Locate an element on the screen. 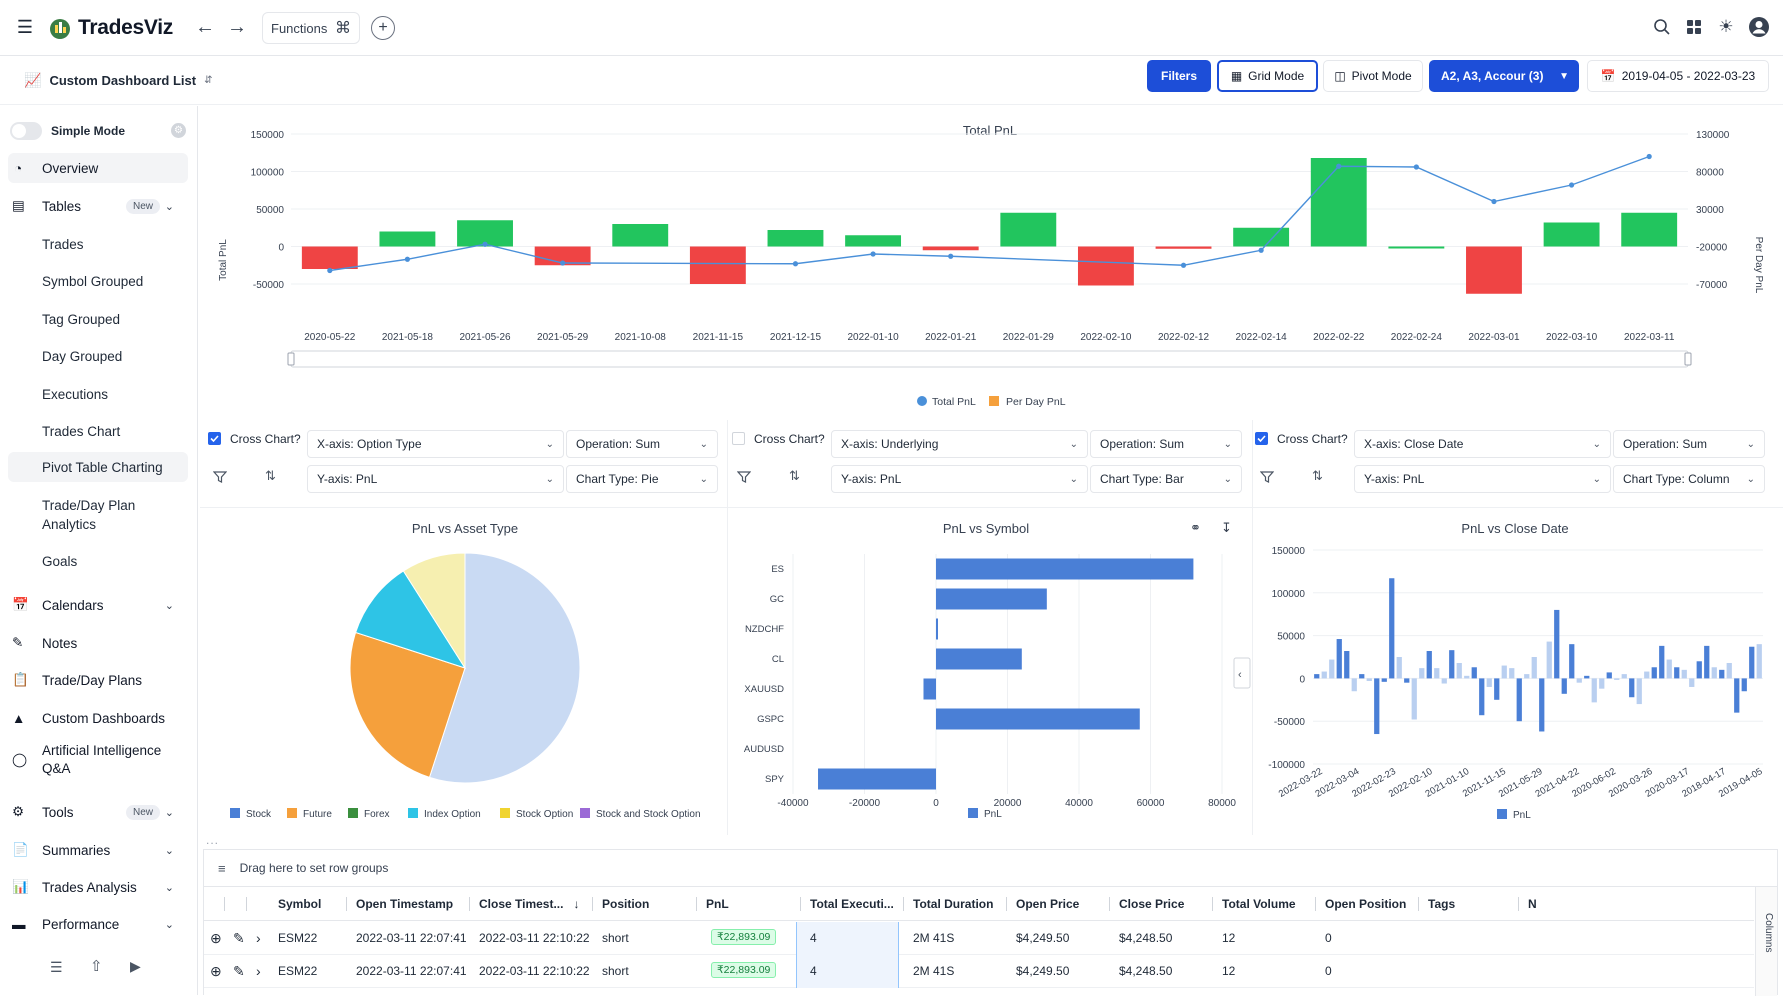 This screenshot has height=996, width=1783. cross-chart-checkbox is located at coordinates (738, 438).